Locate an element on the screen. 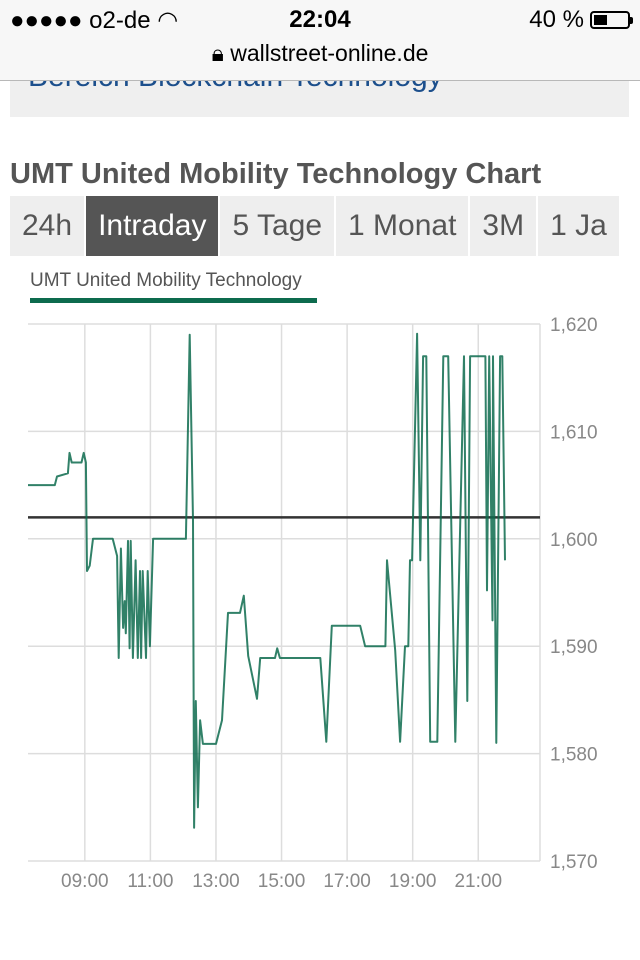 The width and height of the screenshot is (640, 960). y-tick-label: 1,590 is located at coordinates (574, 647).